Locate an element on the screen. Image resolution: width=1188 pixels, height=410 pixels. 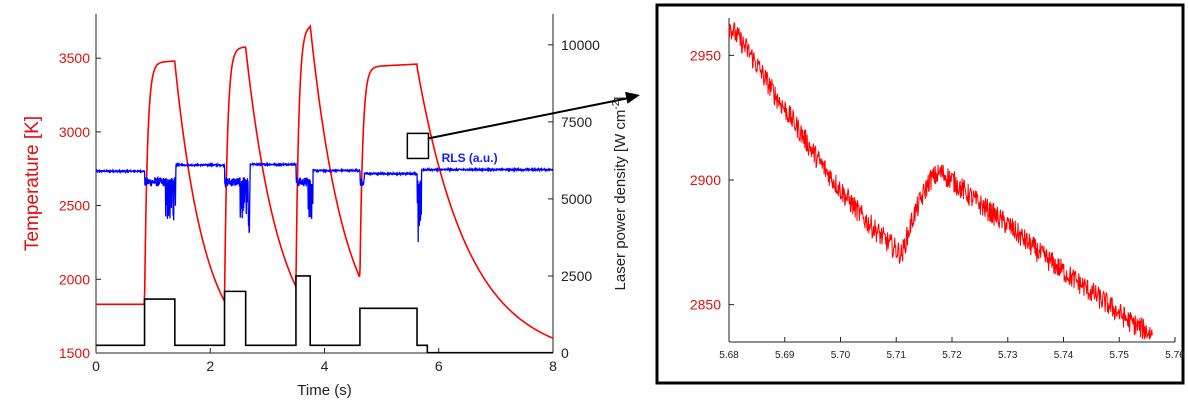
main-y-left-tick-label: 1500 is located at coordinates (74, 353).